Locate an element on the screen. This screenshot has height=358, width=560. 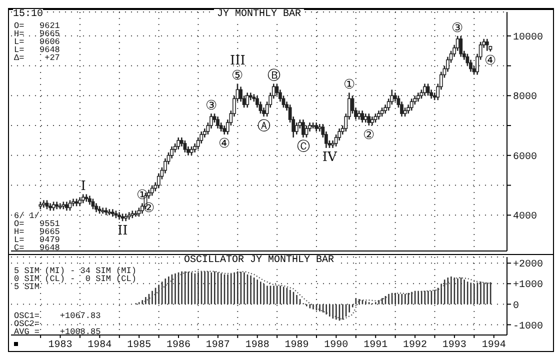
annotation: II is located at coordinates (123, 230).